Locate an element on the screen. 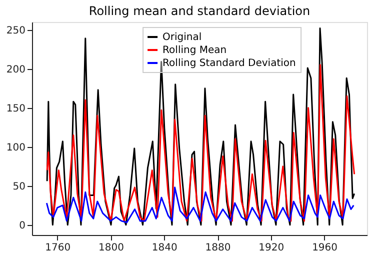  y-tick-label: 150 is located at coordinates (16, 108).